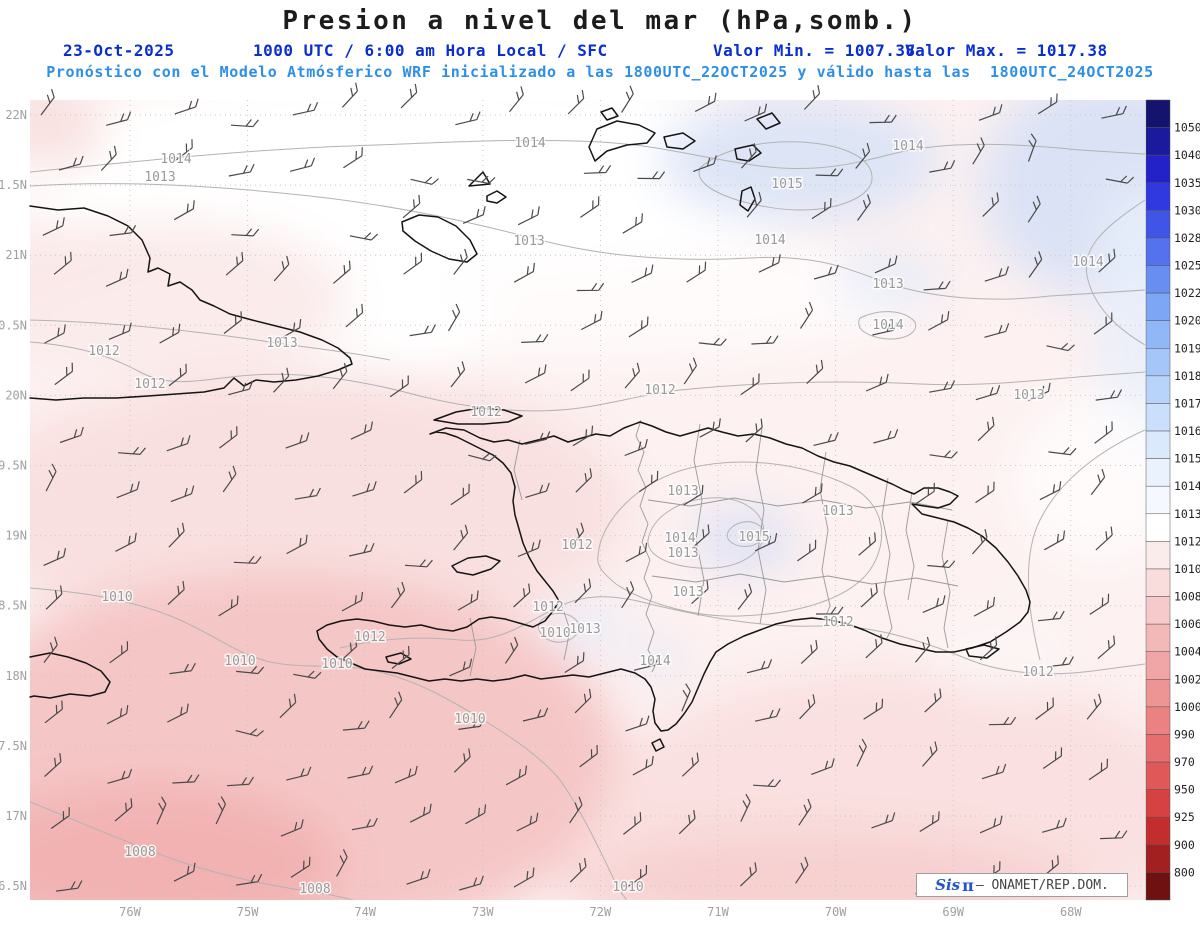 The height and width of the screenshot is (927, 1200). What do you see at coordinates (16, 676) in the screenshot?
I see `lat-tick-label: 18N` at bounding box center [16, 676].